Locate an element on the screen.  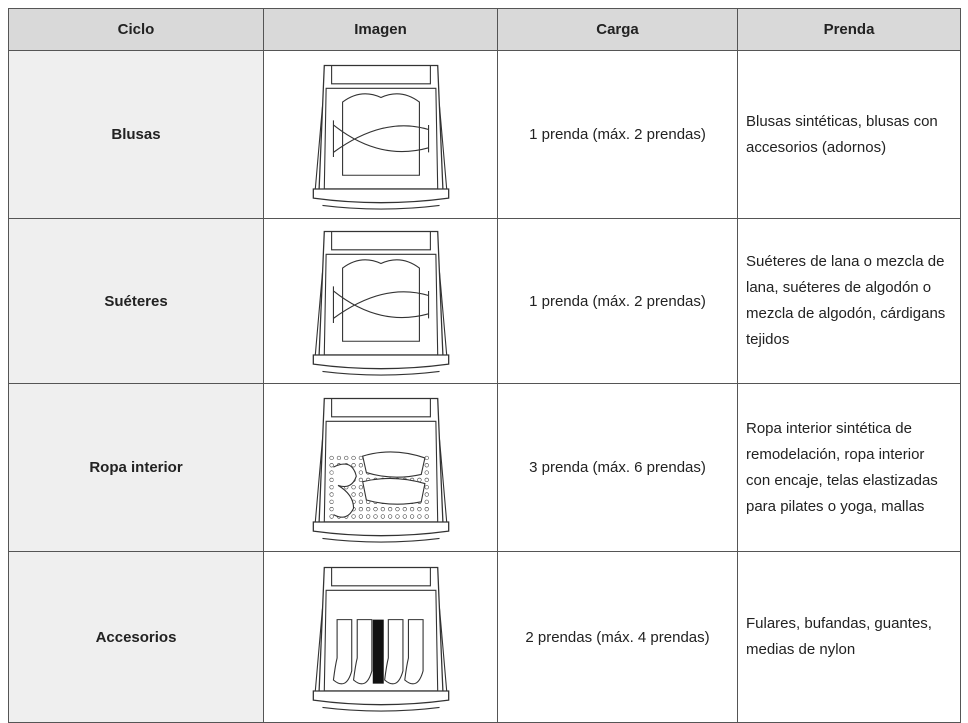
header-cell: Imagen is located at coordinates (380, 29).